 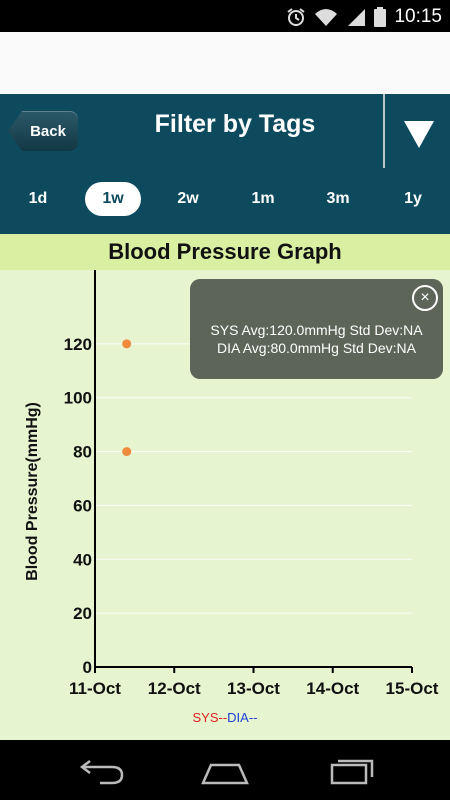 I want to click on y-tick-label: 20, so click(x=82, y=613).